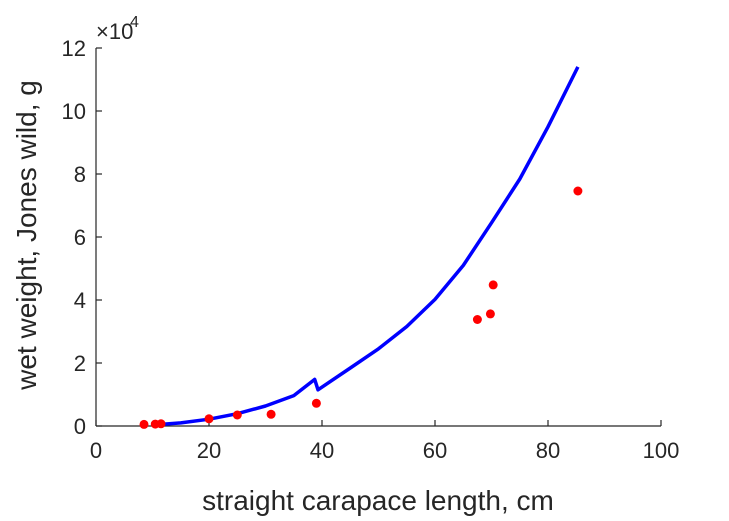 The width and height of the screenshot is (729, 521). I want to click on y-axis-label: wet weight, Jones wild, g, so click(26, 235).